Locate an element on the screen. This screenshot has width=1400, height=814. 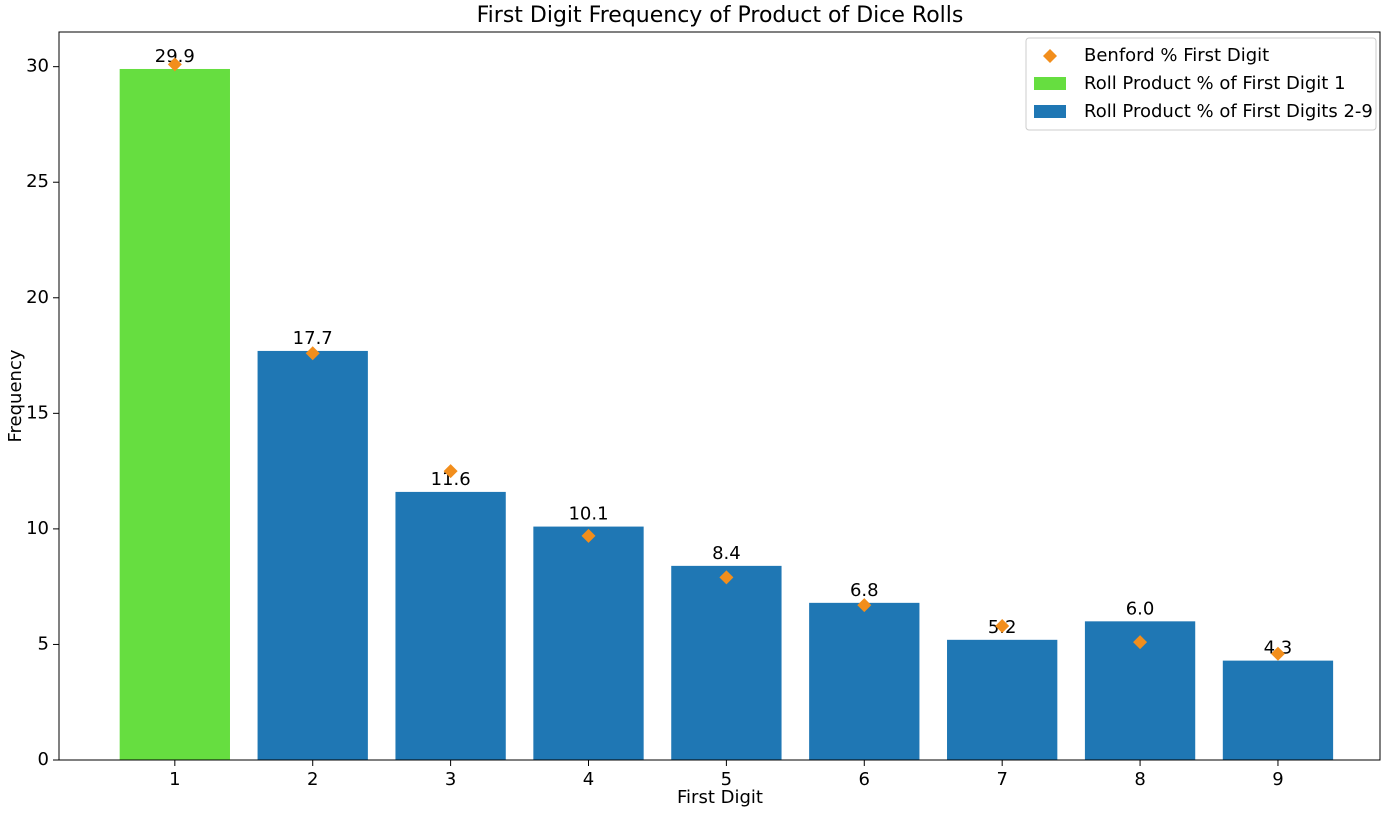
data-label: 6.8 is located at coordinates (864, 590).